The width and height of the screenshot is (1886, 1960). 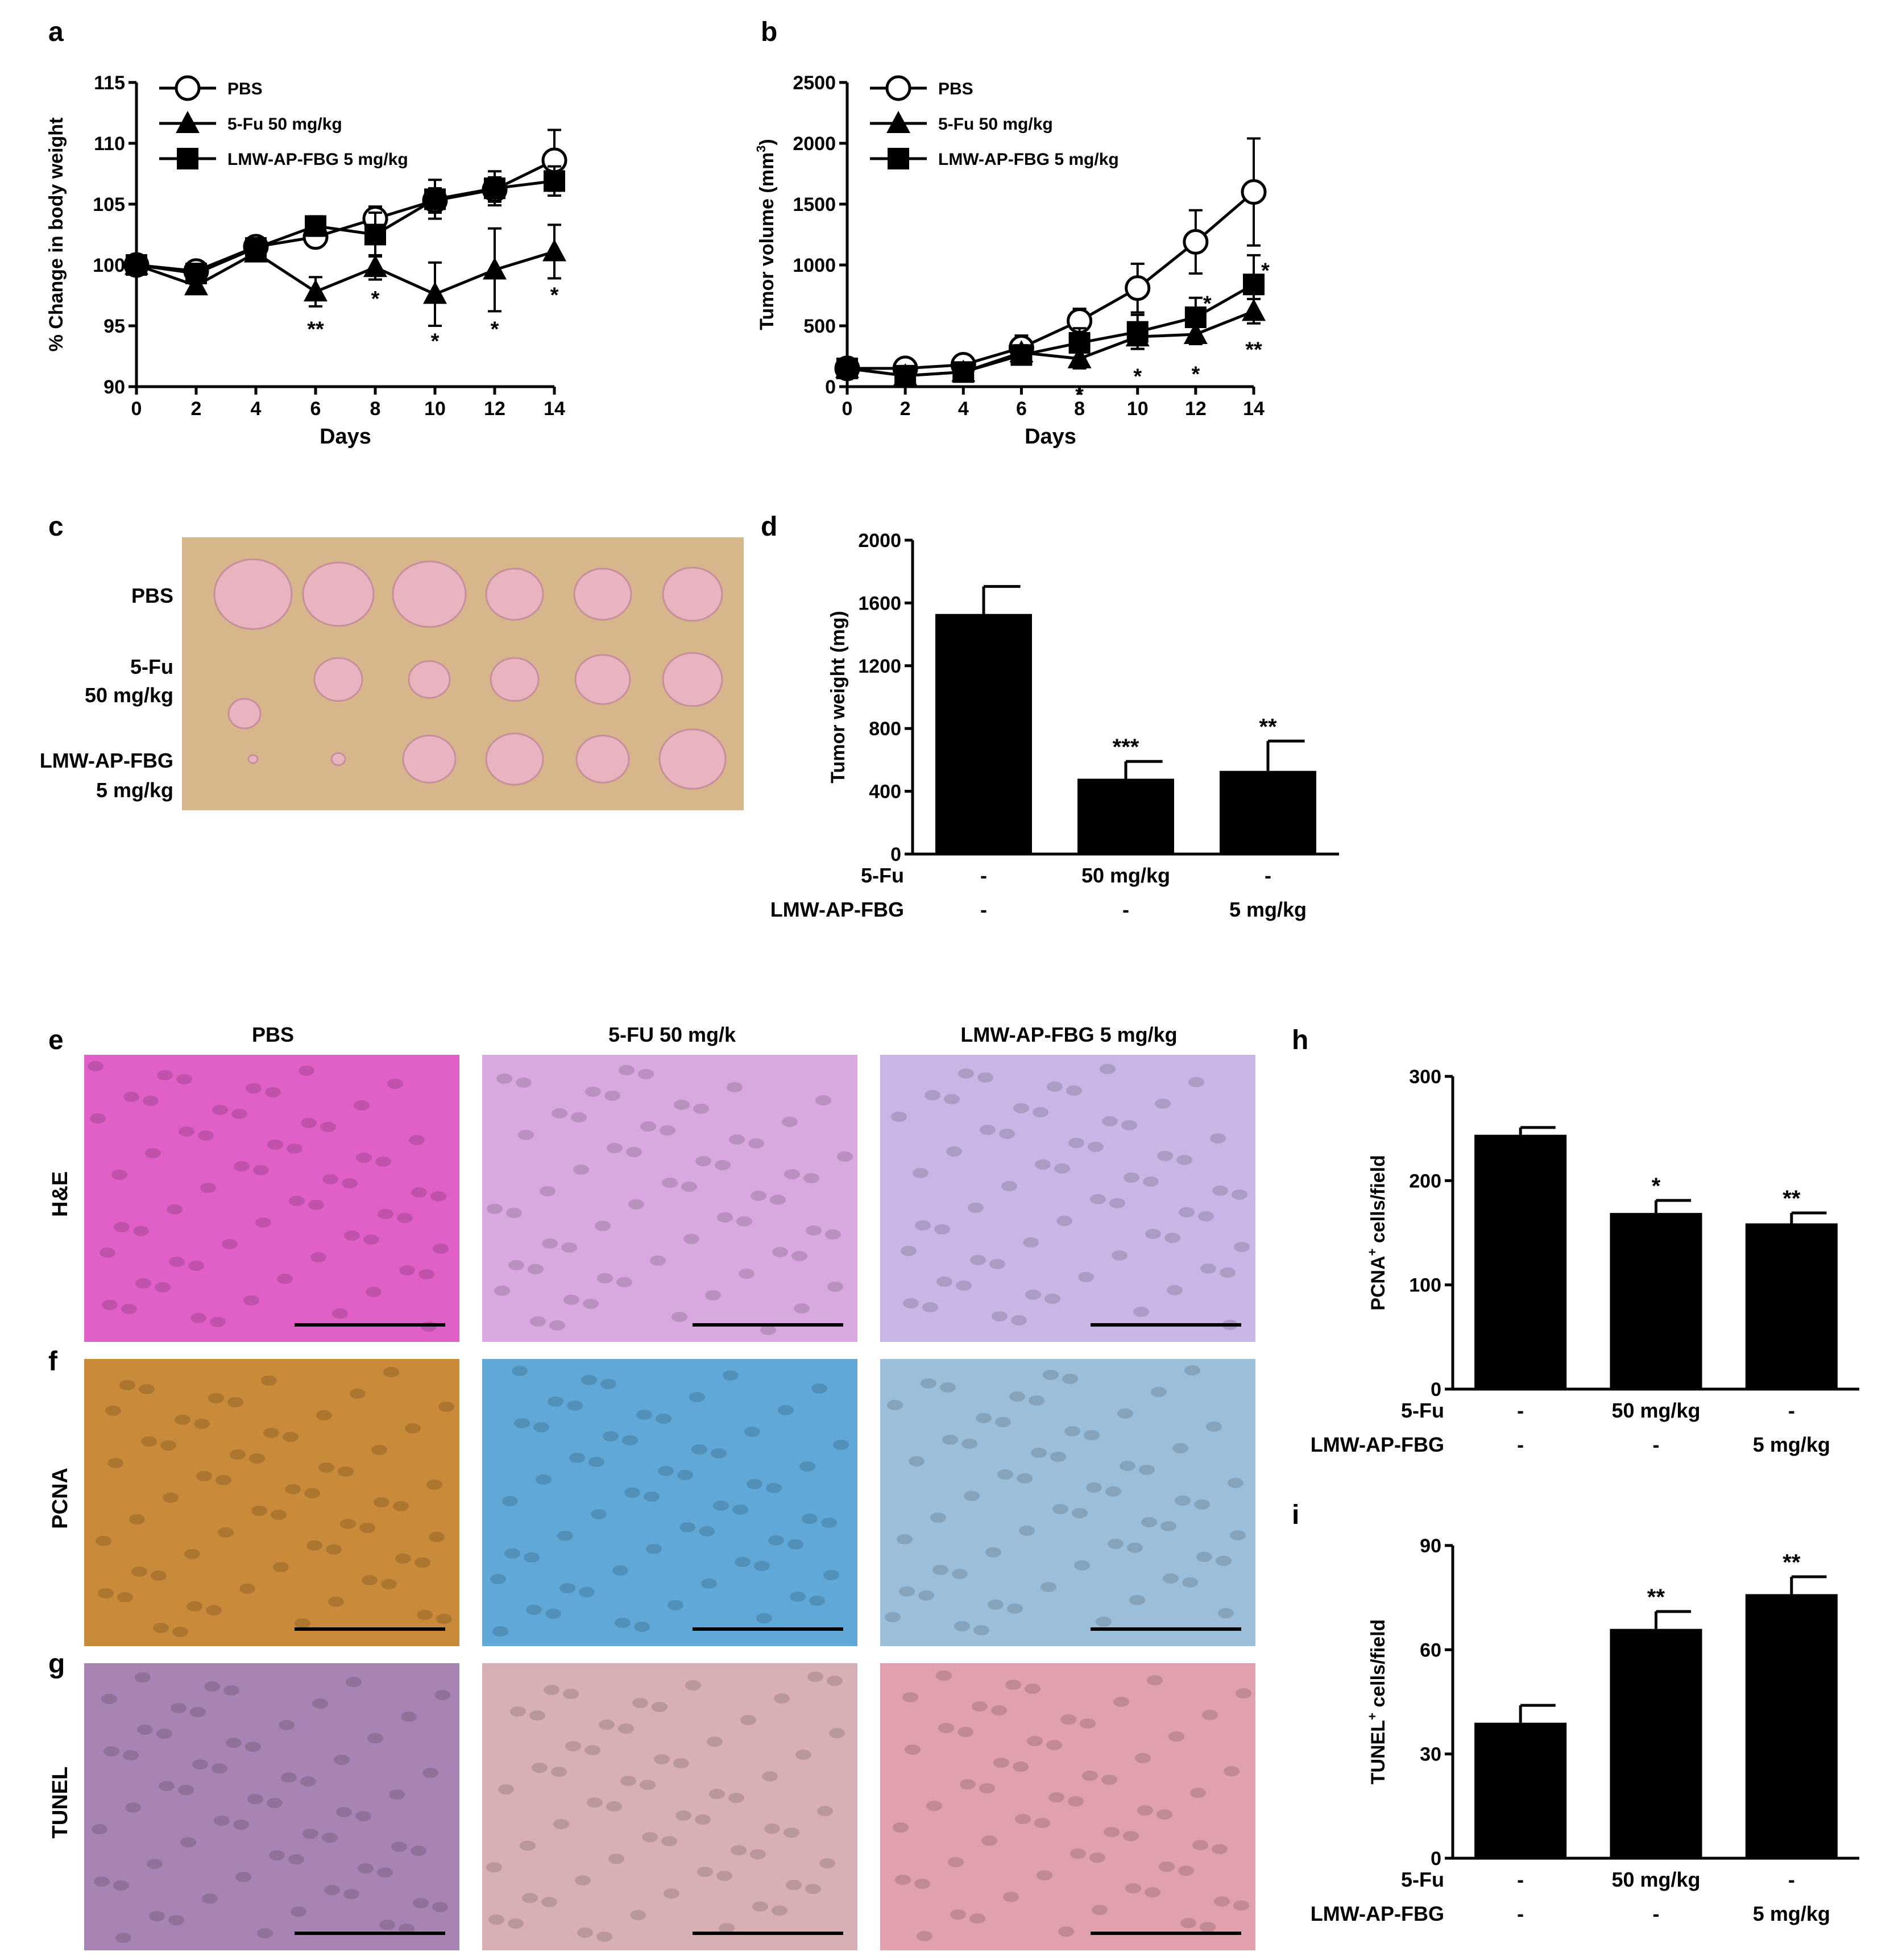 I want to click on y-tick-label: 100, so click(x=1425, y=1285).